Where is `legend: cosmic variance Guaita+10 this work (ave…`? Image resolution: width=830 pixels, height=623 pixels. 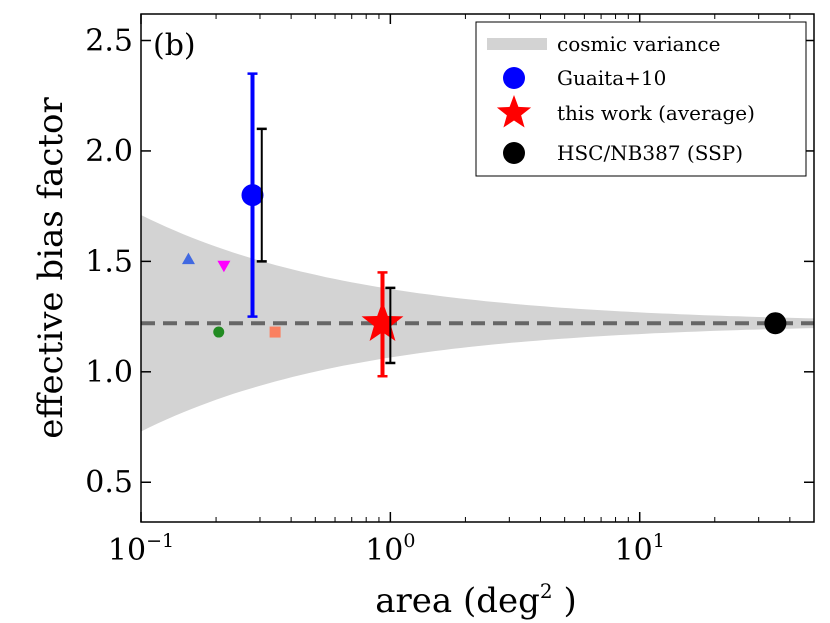 legend: cosmic variance Guaita+10 this work (ave… is located at coordinates (641, 99).